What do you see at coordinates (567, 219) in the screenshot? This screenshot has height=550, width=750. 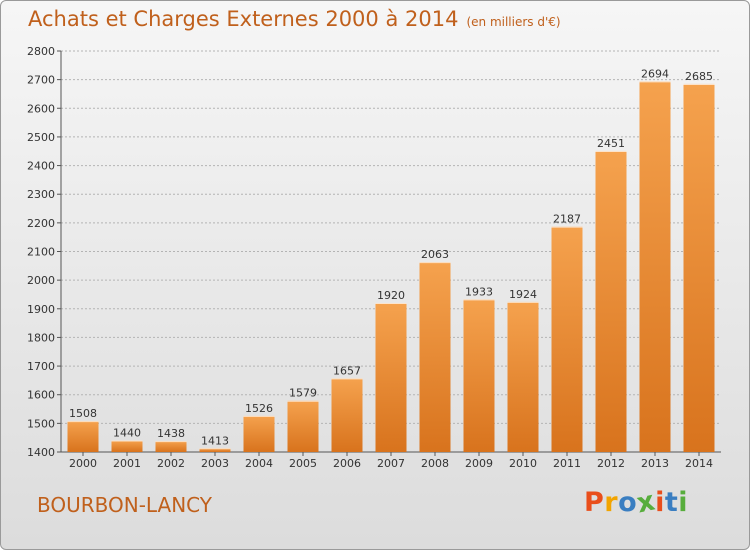 I see `data-label: 2187` at bounding box center [567, 219].